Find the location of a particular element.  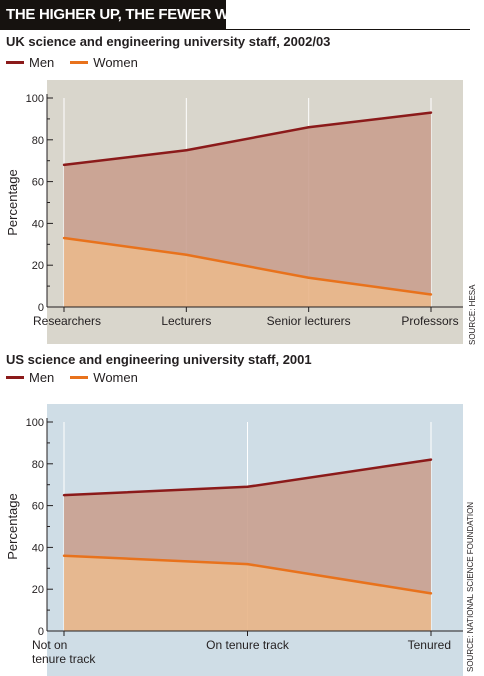

uk-y-tick-label: 100 is located at coordinates (35, 99).